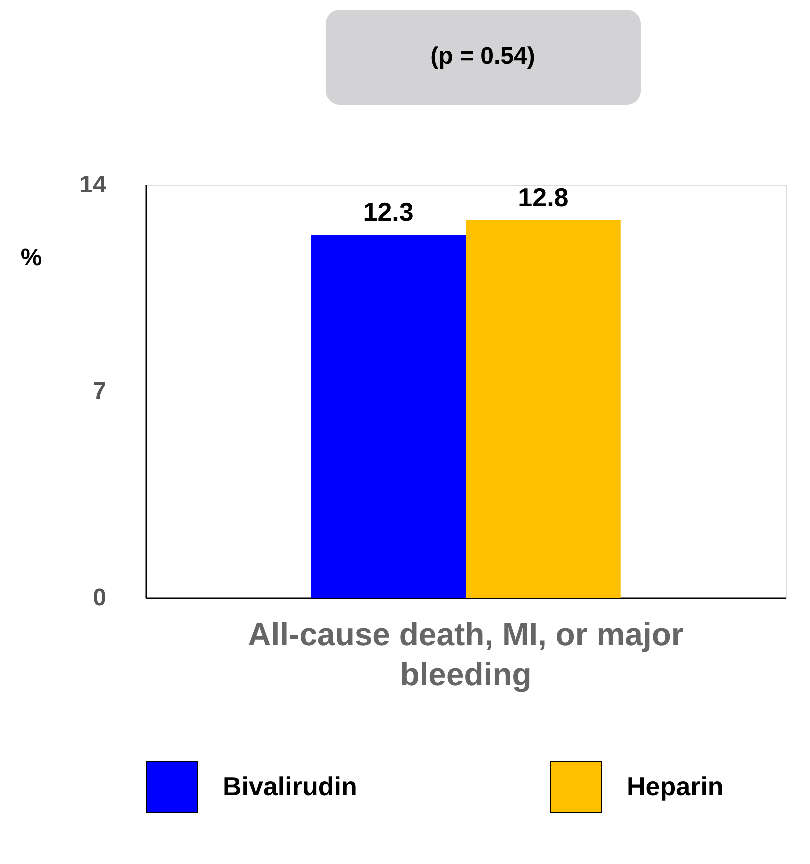 The image size is (810, 864). Describe the element at coordinates (675, 786) in the screenshot. I see `legend-label: Heparin` at that location.